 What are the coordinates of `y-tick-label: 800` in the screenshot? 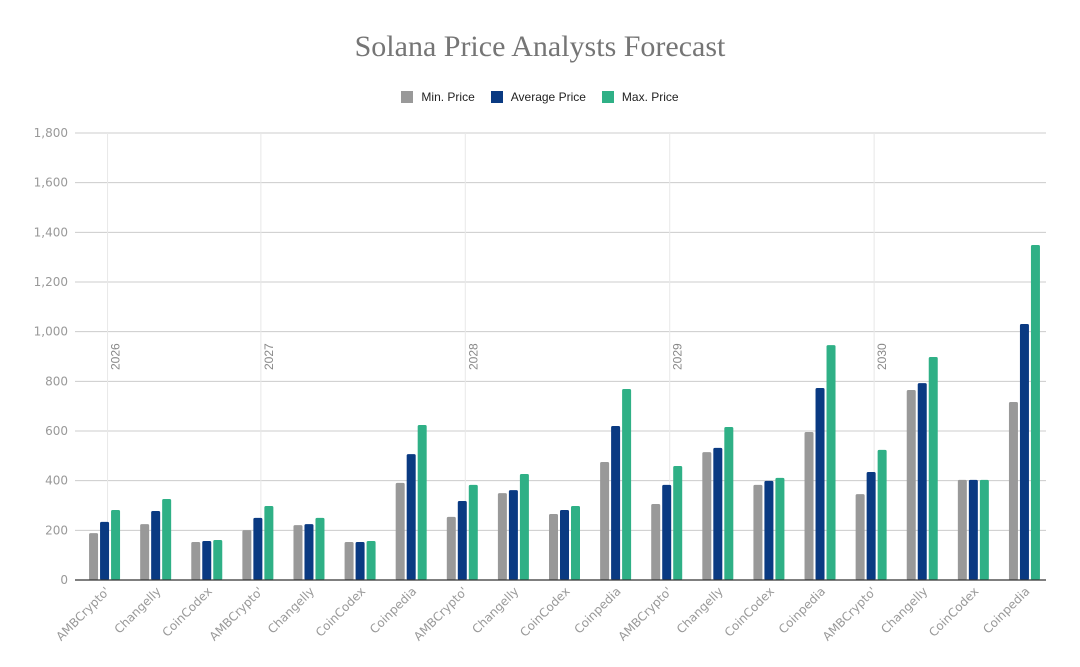 It's located at (56, 381).